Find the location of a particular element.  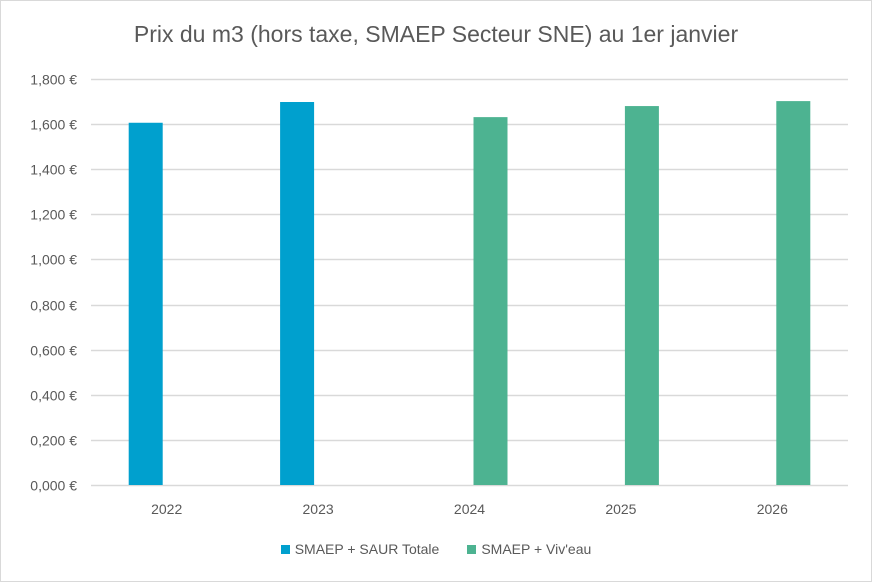

bar-2023 is located at coordinates (297, 294).